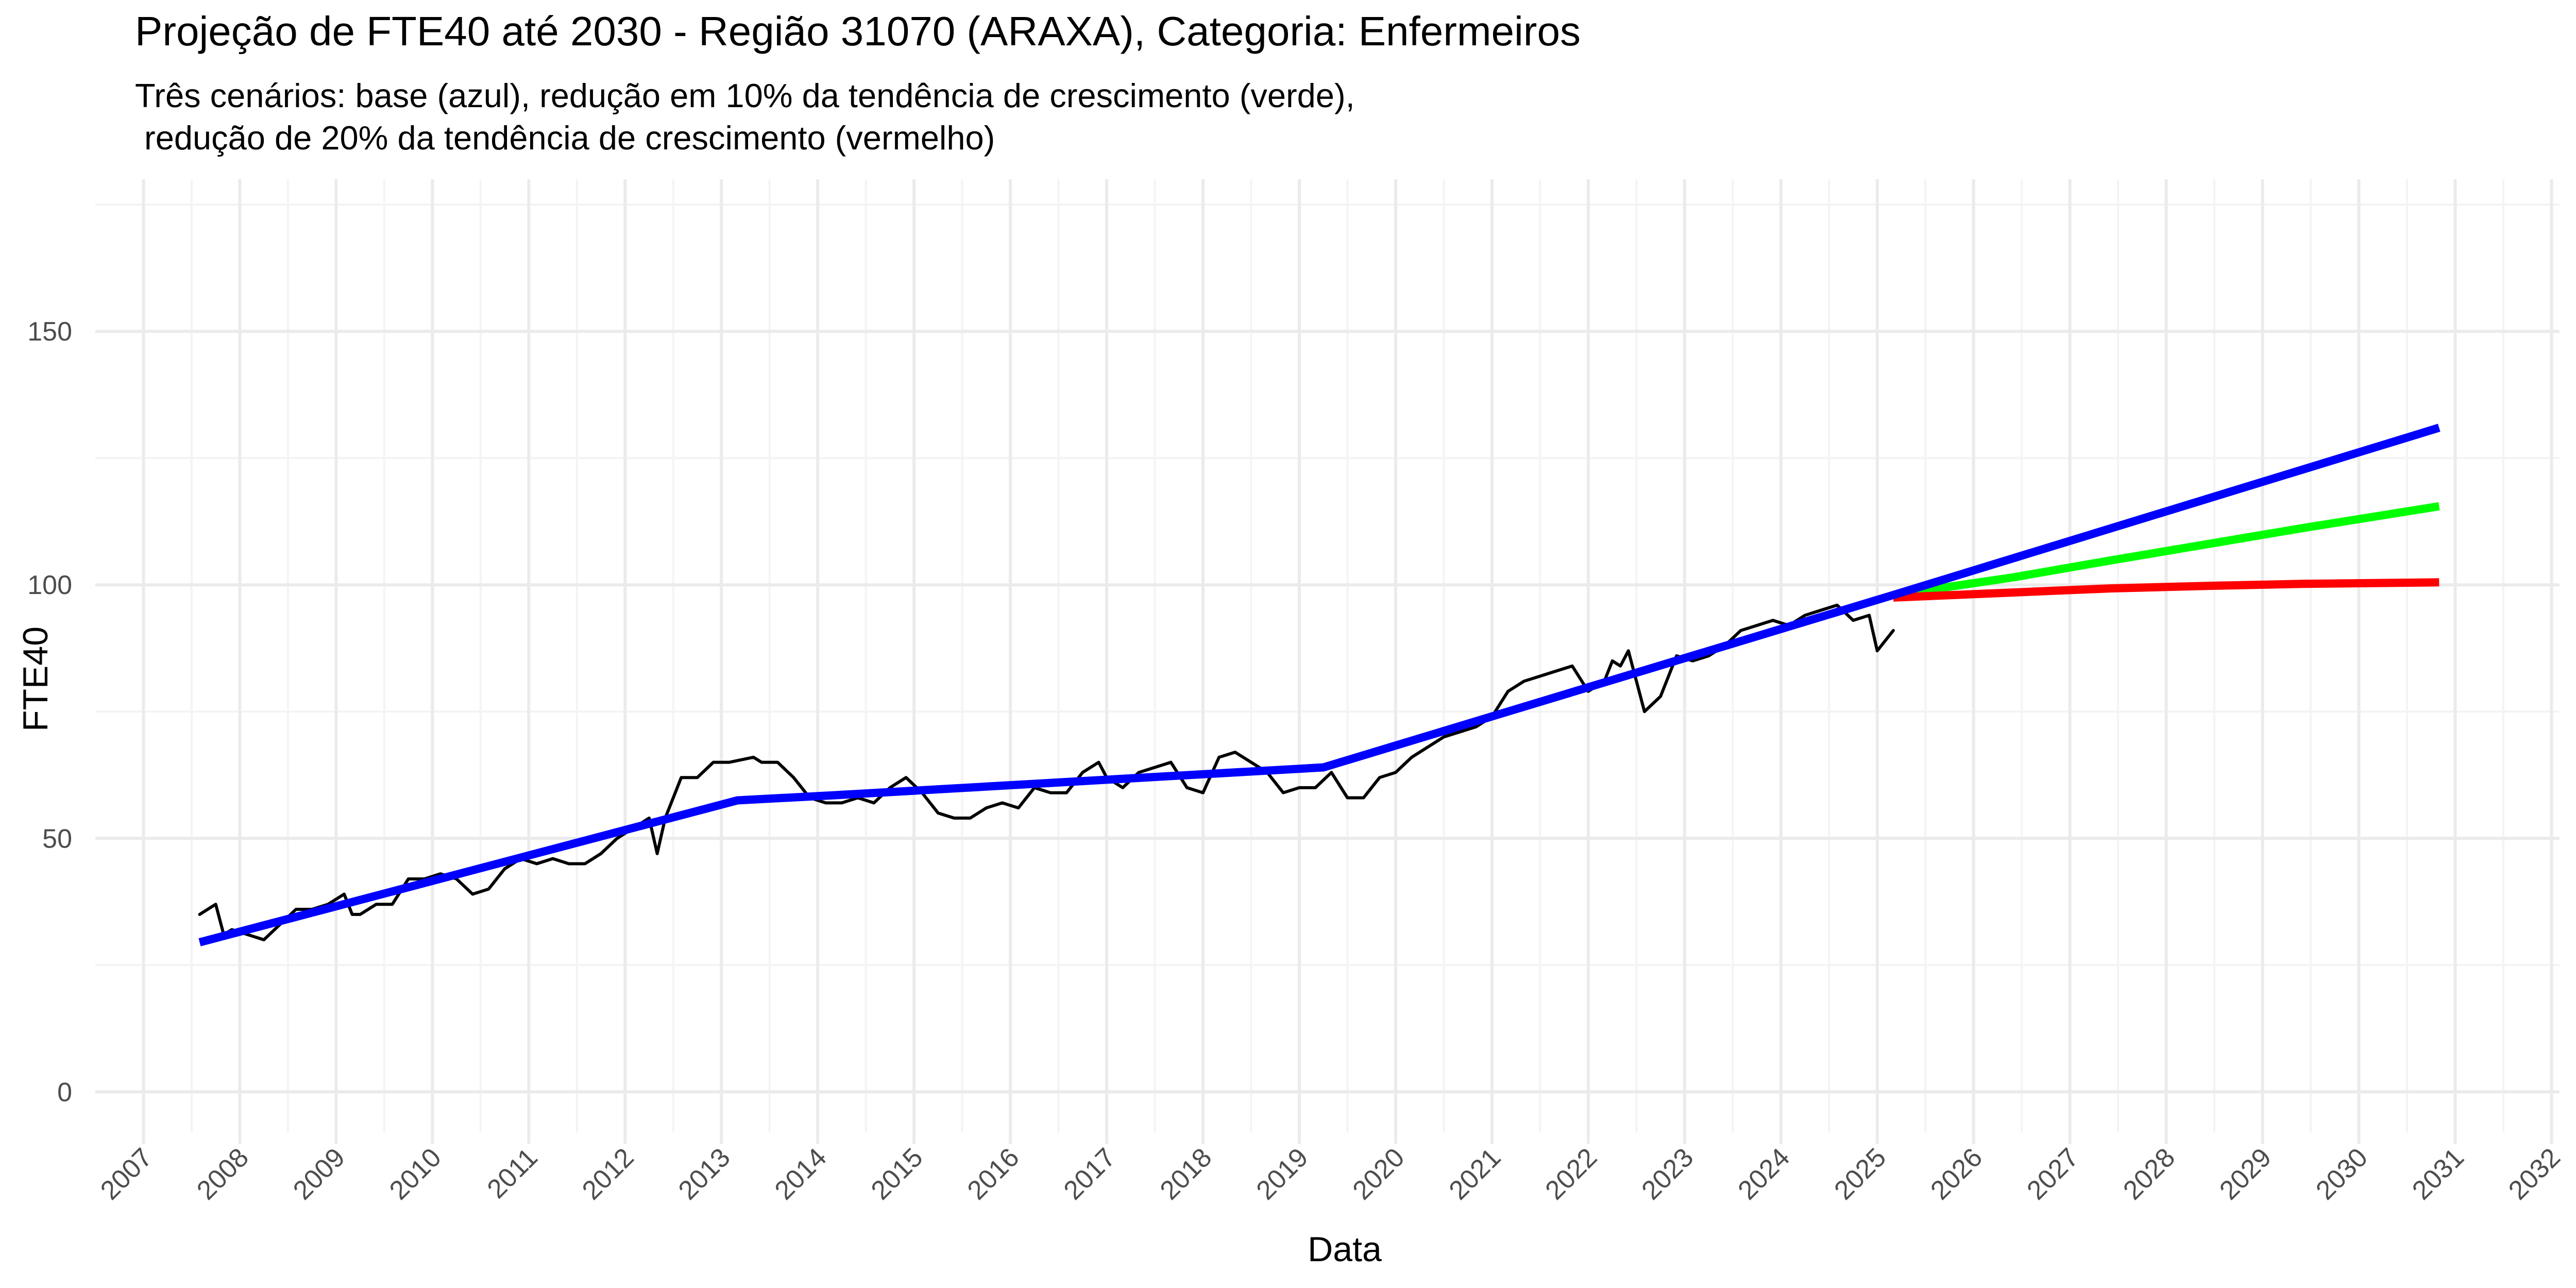 The width and height of the screenshot is (2576, 1288). Describe the element at coordinates (608, 1174) in the screenshot. I see `x-tick-label: 2012` at that location.